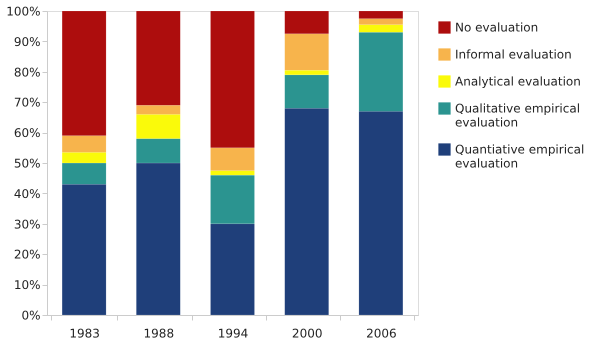 The image size is (600, 344). Describe the element at coordinates (517, 116) in the screenshot. I see `legend-label: Qualitative empirical evaluation` at that location.